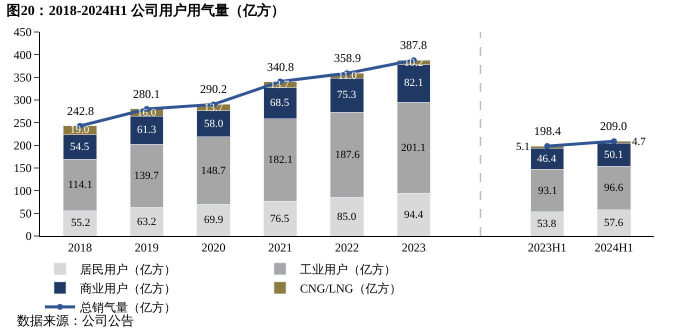 The width and height of the screenshot is (674, 336). Describe the element at coordinates (128, 289) in the screenshot. I see `legend-label: 商业用户（亿方）` at that location.